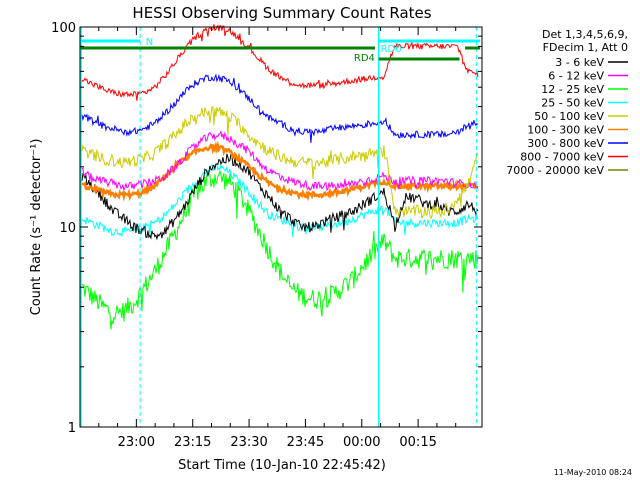 Image resolution: width=640 pixels, height=480 pixels. Describe the element at coordinates (364, 58) in the screenshot. I see `marker-label: RD4` at that location.